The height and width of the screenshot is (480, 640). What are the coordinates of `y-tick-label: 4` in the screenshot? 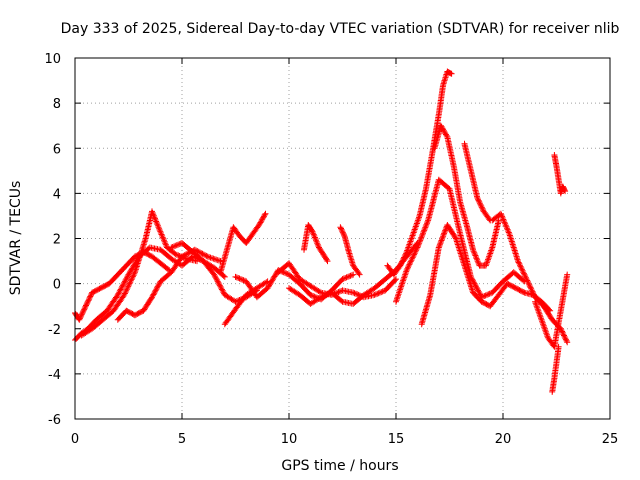 It's located at (57, 194).